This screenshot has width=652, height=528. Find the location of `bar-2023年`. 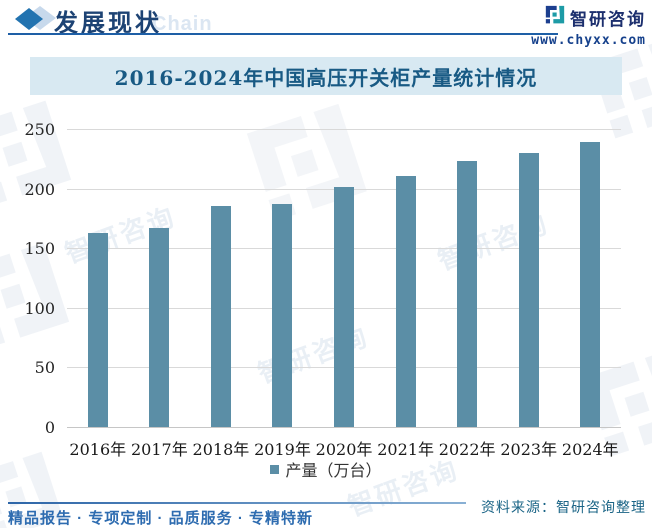

bar-2023年 is located at coordinates (528, 289).